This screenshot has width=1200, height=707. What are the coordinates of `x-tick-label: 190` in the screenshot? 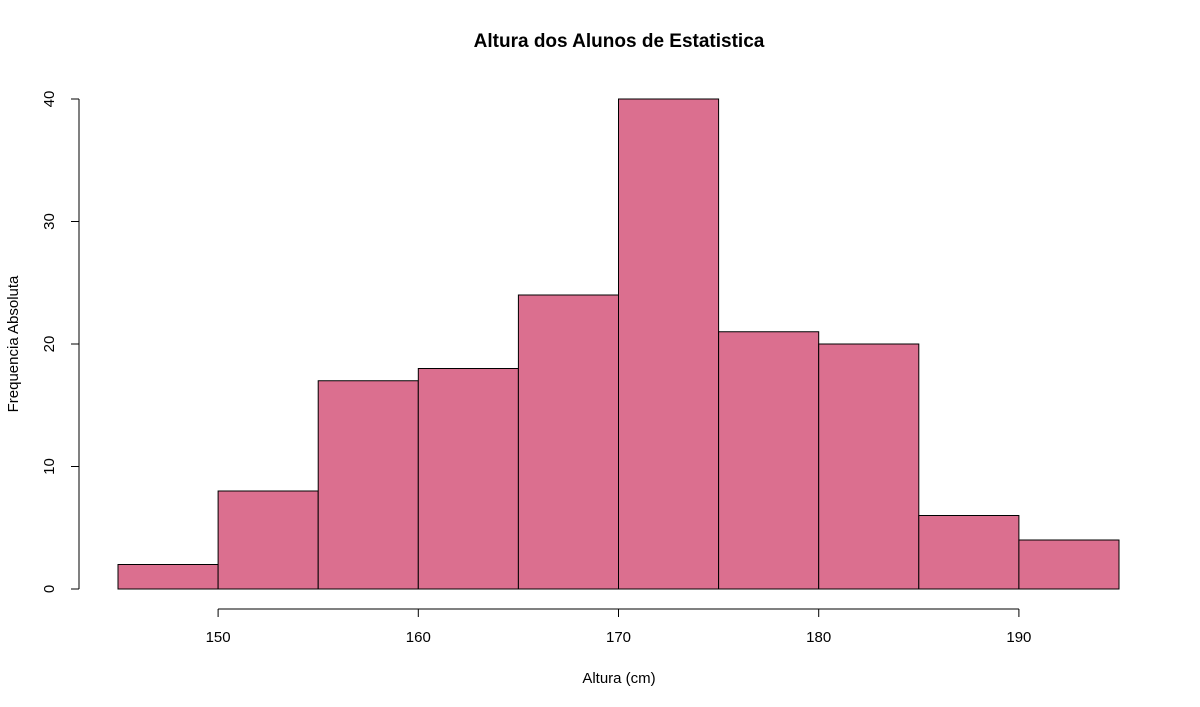 It's located at (1018, 637).